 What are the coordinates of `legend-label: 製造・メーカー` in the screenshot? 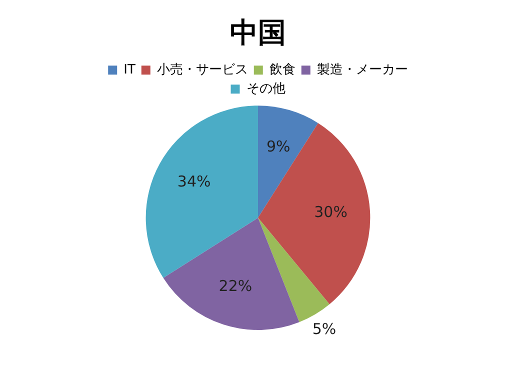 It's located at (362, 70).